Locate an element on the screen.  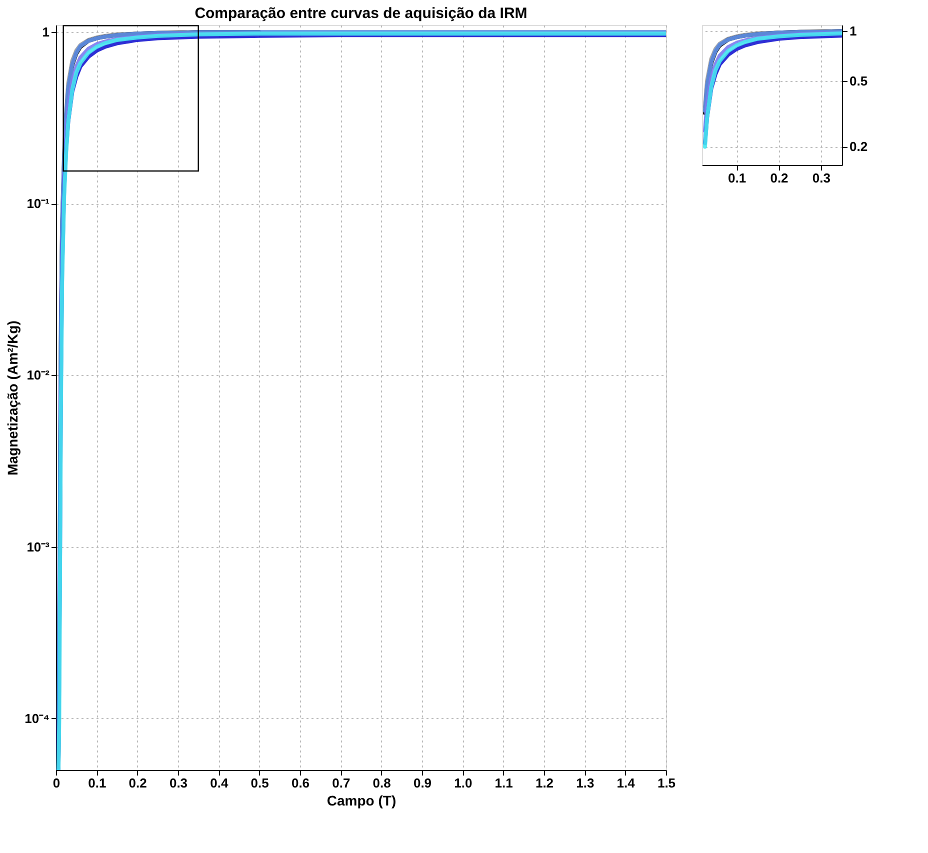
x-axis-title: Campo (T) is located at coordinates (361, 800).